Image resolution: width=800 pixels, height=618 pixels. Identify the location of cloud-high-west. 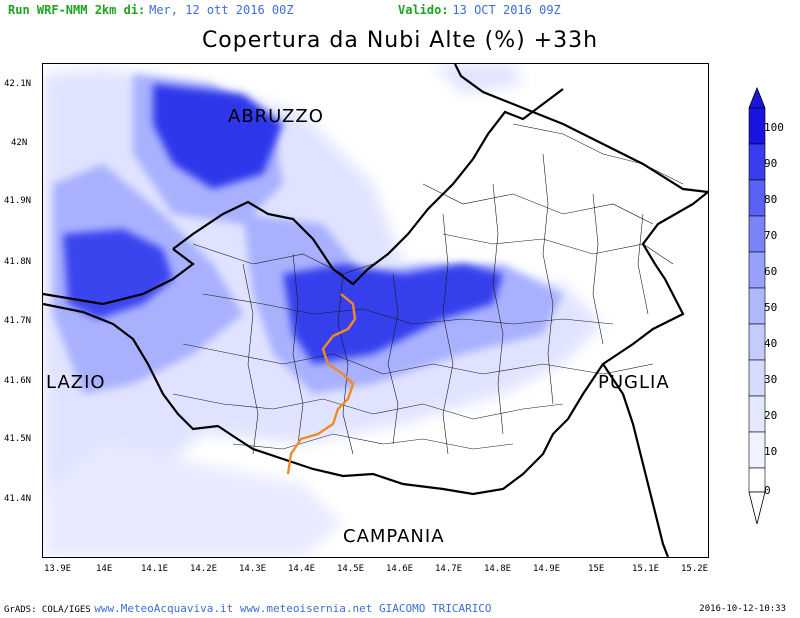
(118, 274).